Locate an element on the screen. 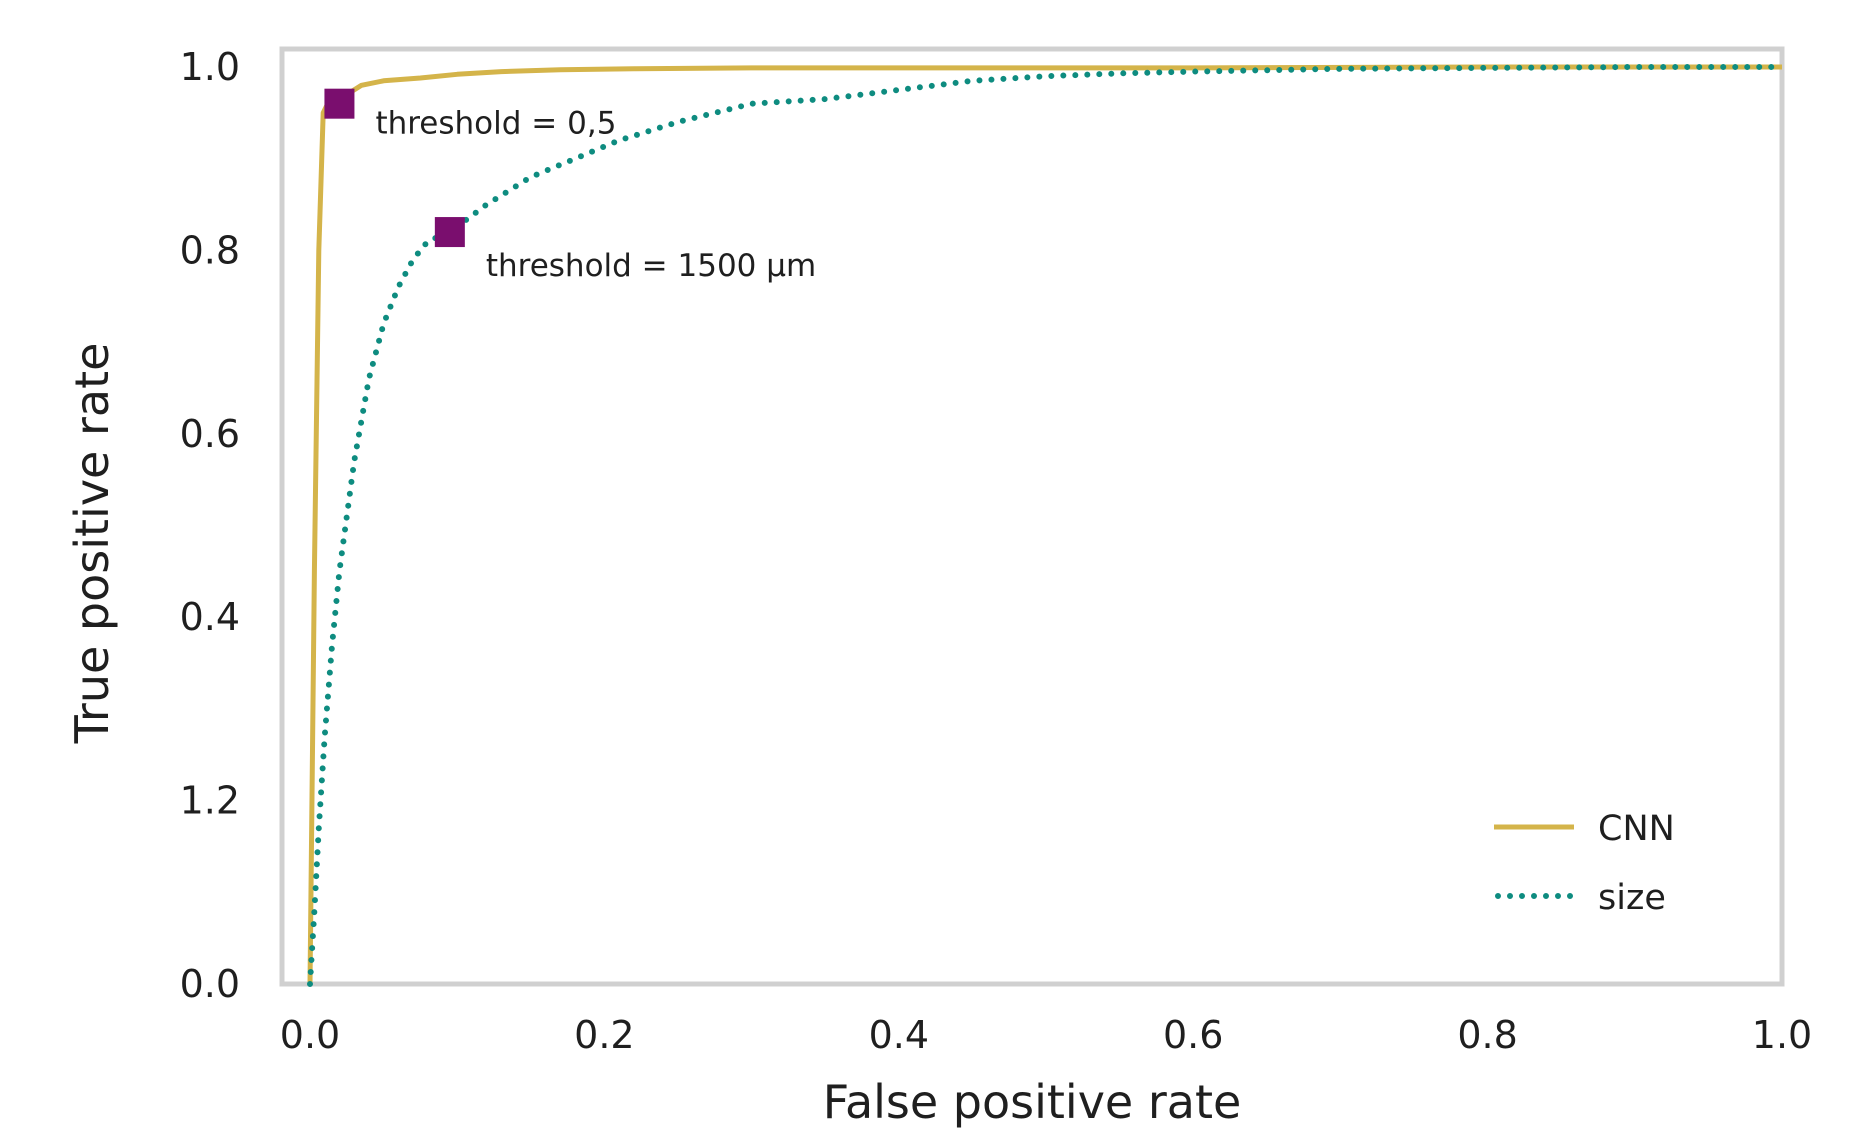  y-tick-label: 0.8 is located at coordinates (210, 250).